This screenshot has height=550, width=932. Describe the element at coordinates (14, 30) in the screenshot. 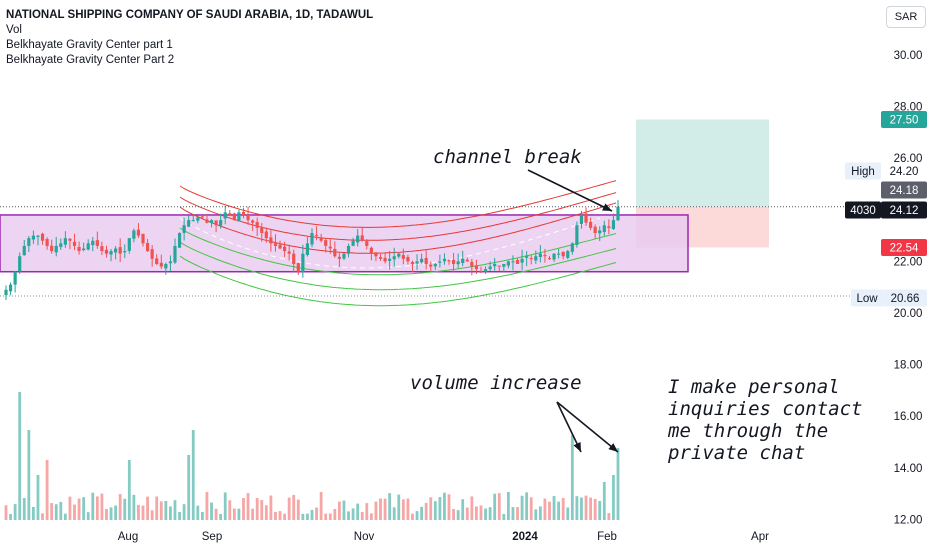

I see `indicator-vol: Vol` at that location.